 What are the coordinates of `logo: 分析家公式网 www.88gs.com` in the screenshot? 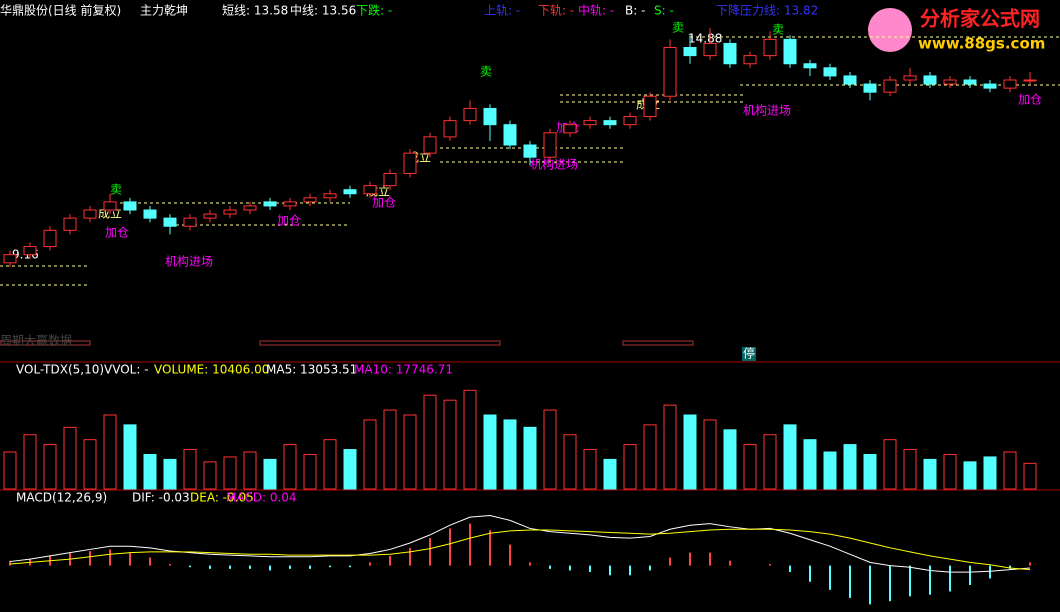 It's located at (956, 30).